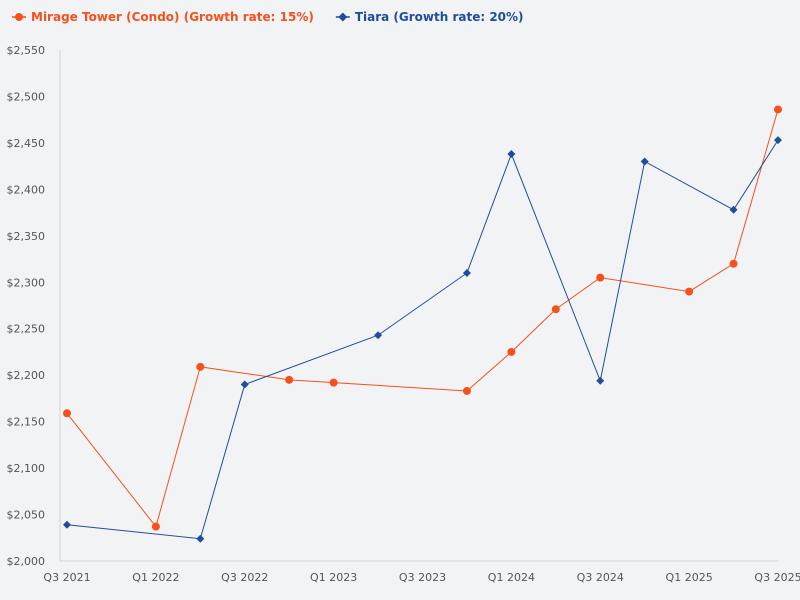  What do you see at coordinates (26, 282) in the screenshot?
I see `y-tick-label: $2,300` at bounding box center [26, 282].